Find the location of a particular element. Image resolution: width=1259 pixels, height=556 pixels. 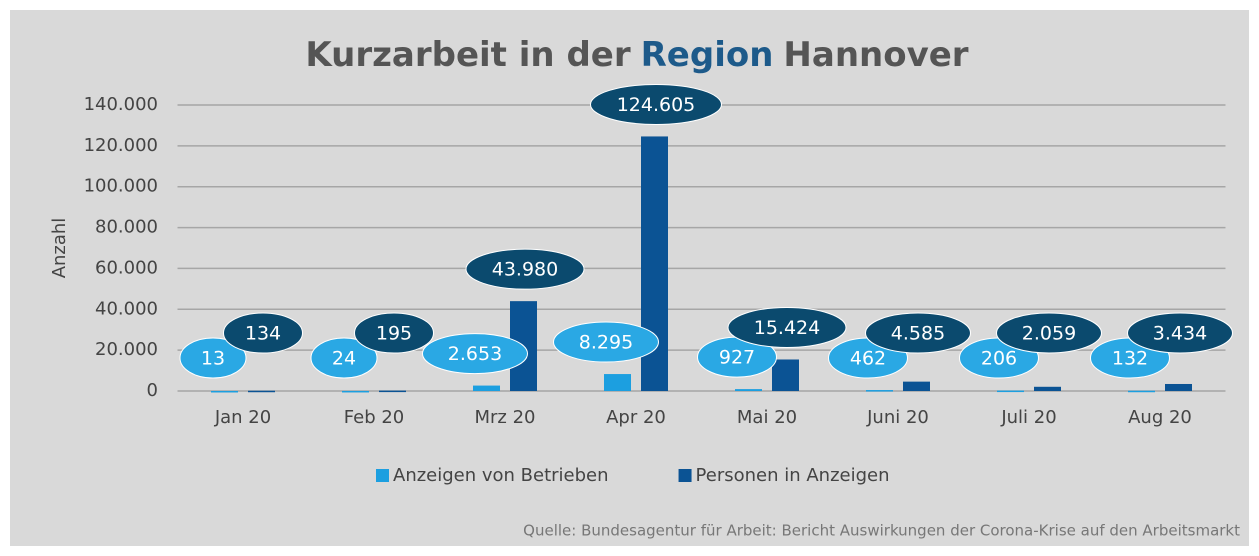

value-label: 195 is located at coordinates (394, 334).